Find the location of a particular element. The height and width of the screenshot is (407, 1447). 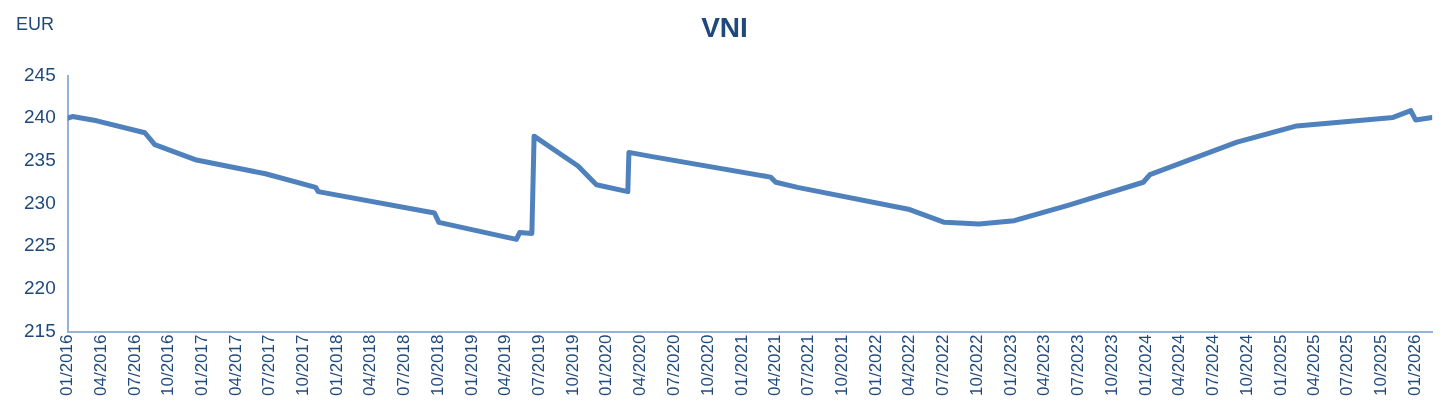

x-tick-label: 07/2025 is located at coordinates (1347, 365).